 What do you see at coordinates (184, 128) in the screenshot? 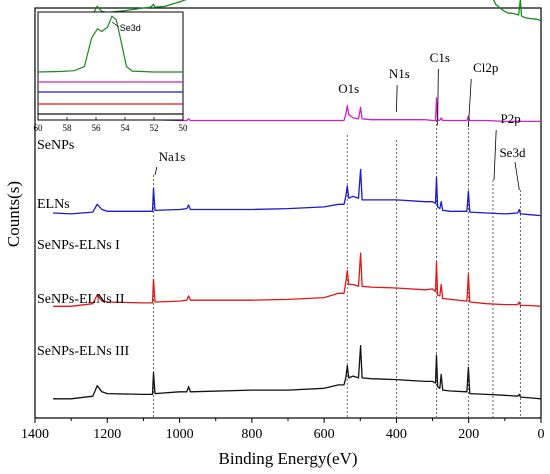
I see `inset-tick-label: 50` at bounding box center [184, 128].